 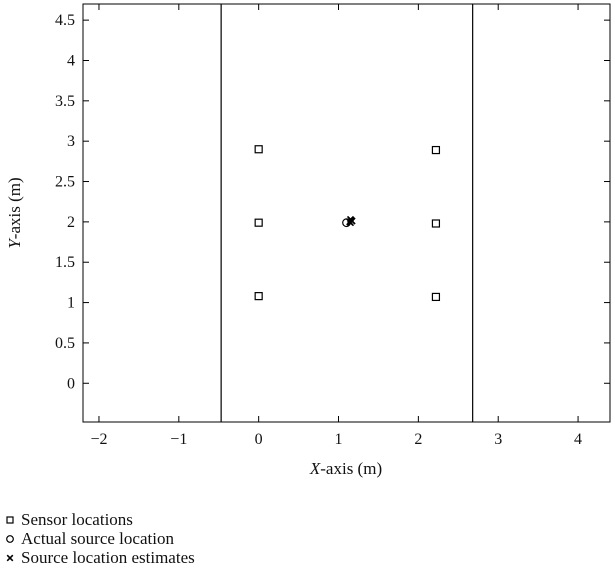 I want to click on x-axis-label: X-axis (m), so click(x=345, y=468).